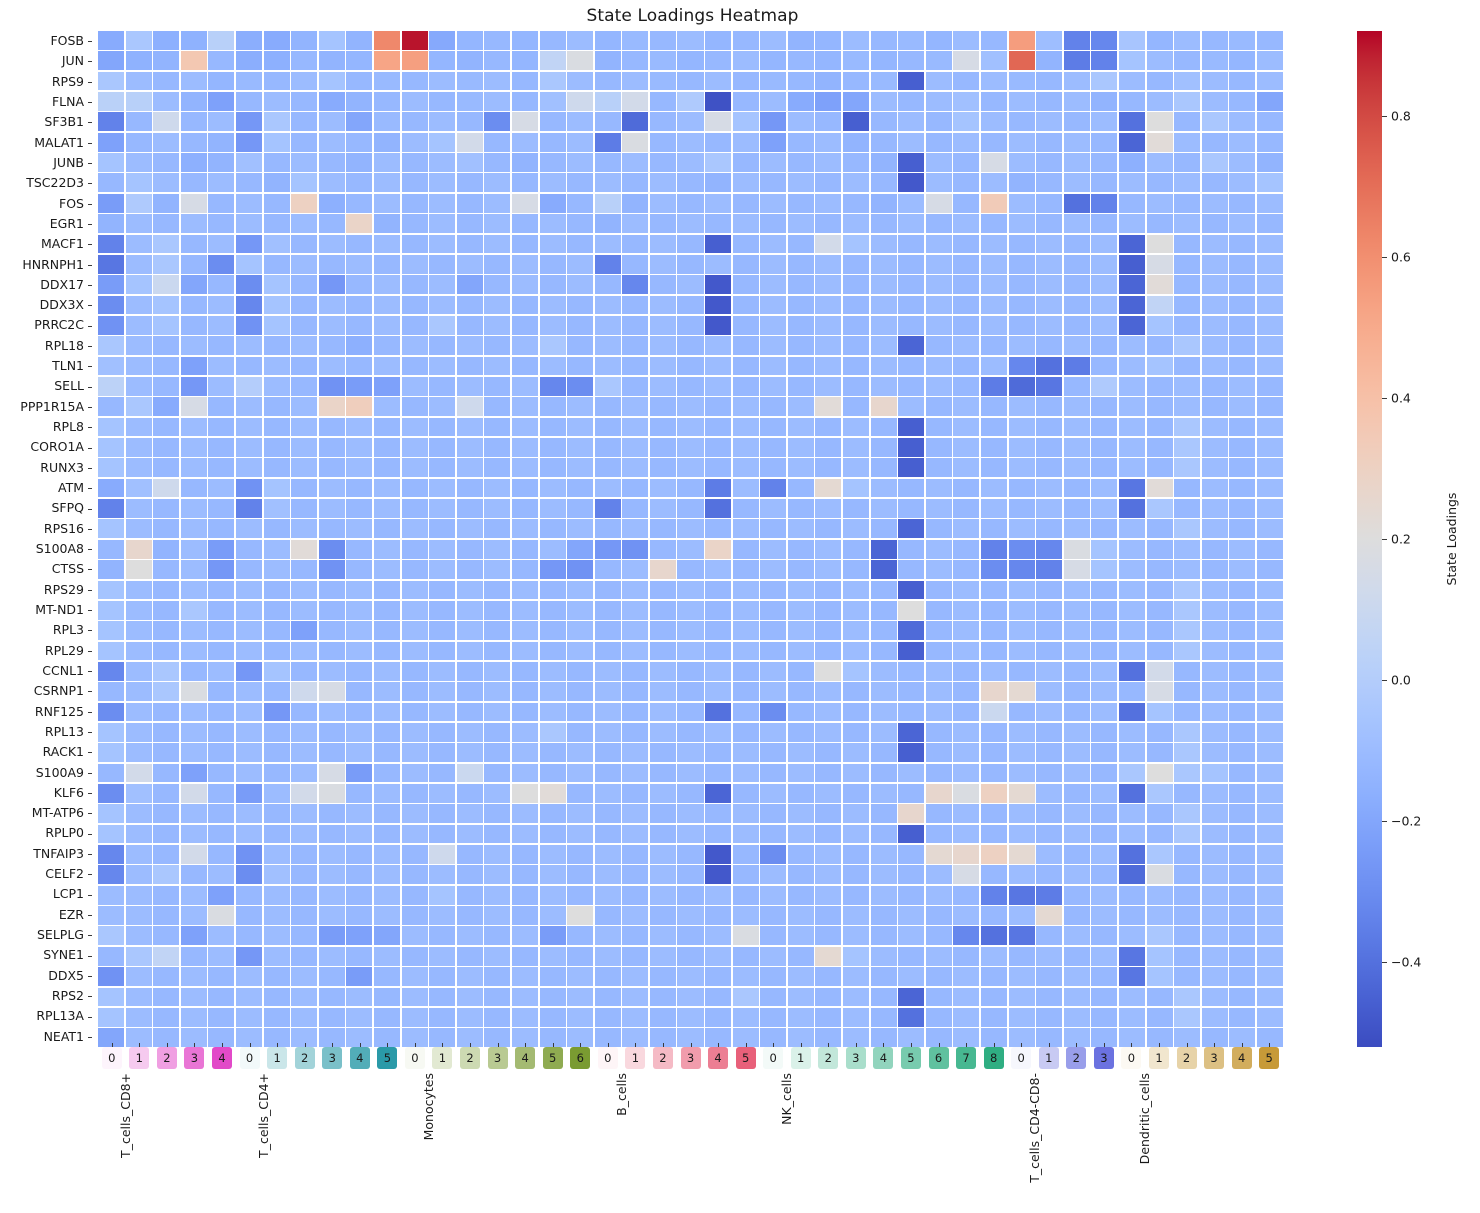 The image size is (1480, 1213). Describe the element at coordinates (966, 1058) in the screenshot. I see `x-axis-state-chip: 7` at that location.